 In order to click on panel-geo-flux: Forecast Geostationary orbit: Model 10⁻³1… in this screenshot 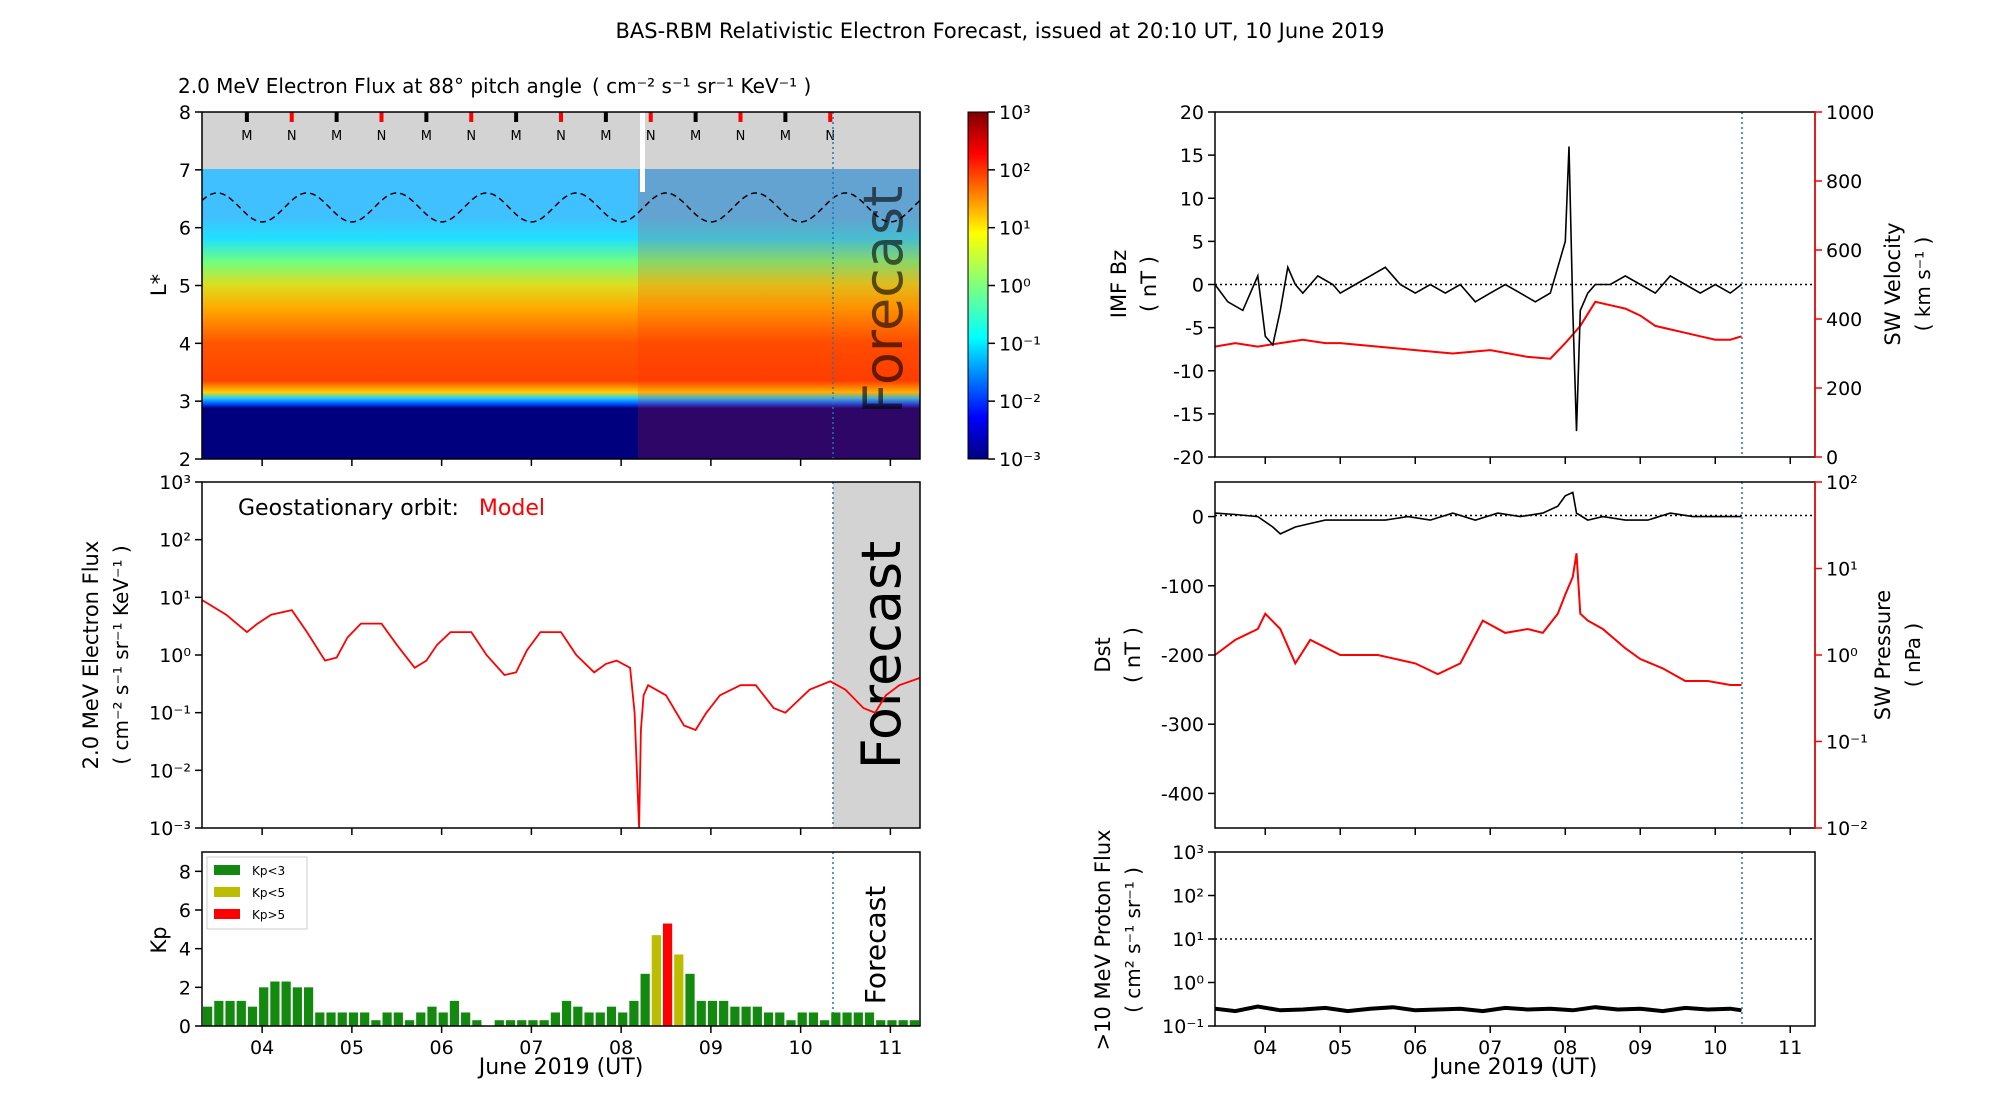, I will do `click(500, 656)`.